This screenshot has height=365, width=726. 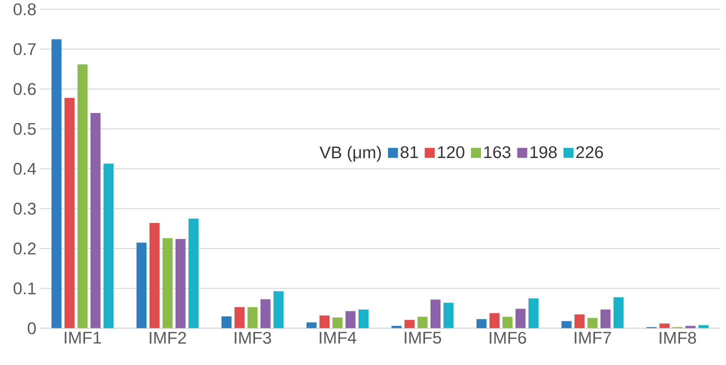 What do you see at coordinates (678, 338) in the screenshot?
I see `x-tick-label: IMF8` at bounding box center [678, 338].